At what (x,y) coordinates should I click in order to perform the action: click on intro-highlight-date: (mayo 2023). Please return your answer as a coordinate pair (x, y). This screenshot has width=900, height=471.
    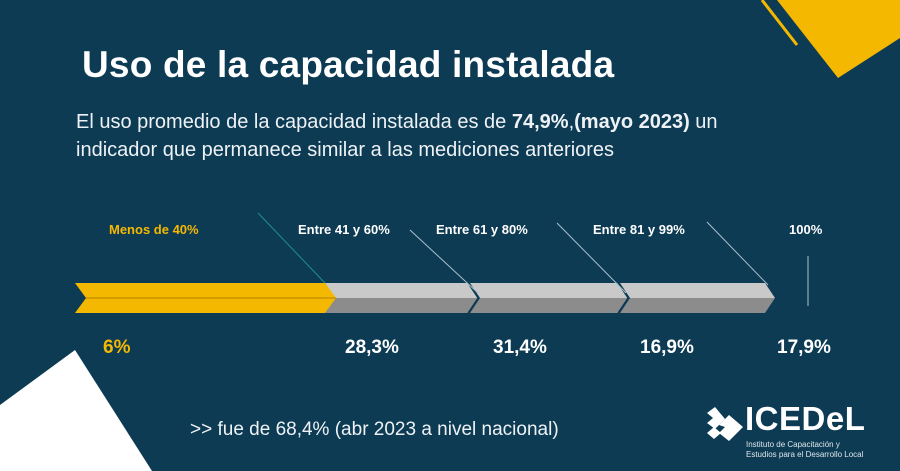
    Looking at the image, I should click on (632, 122).